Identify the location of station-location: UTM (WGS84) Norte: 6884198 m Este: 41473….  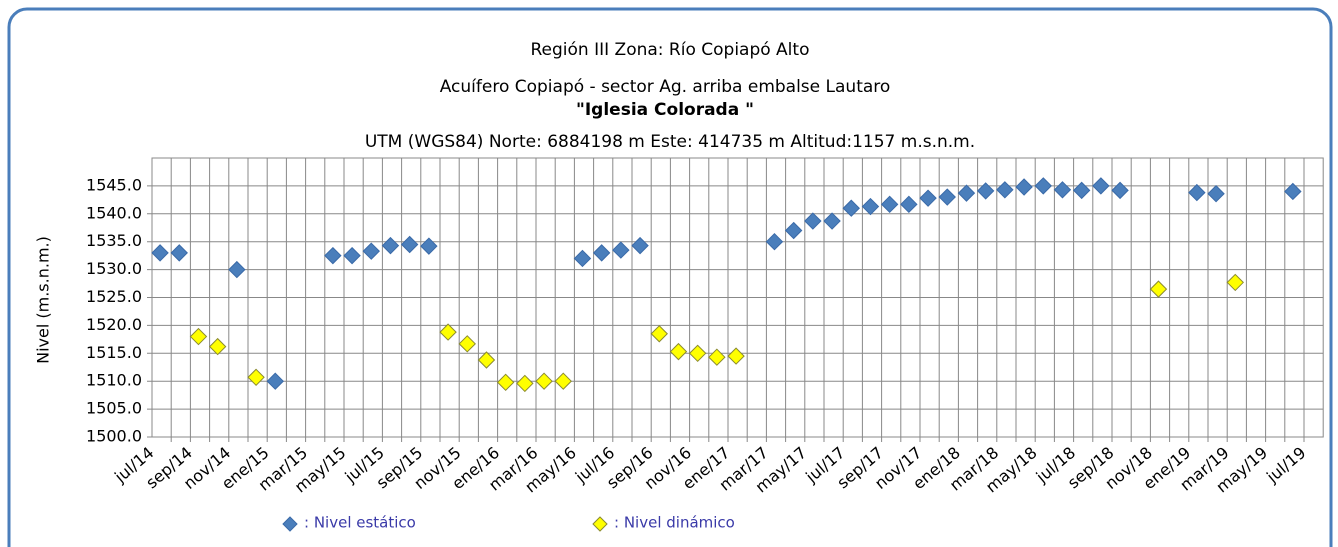
(670, 142).